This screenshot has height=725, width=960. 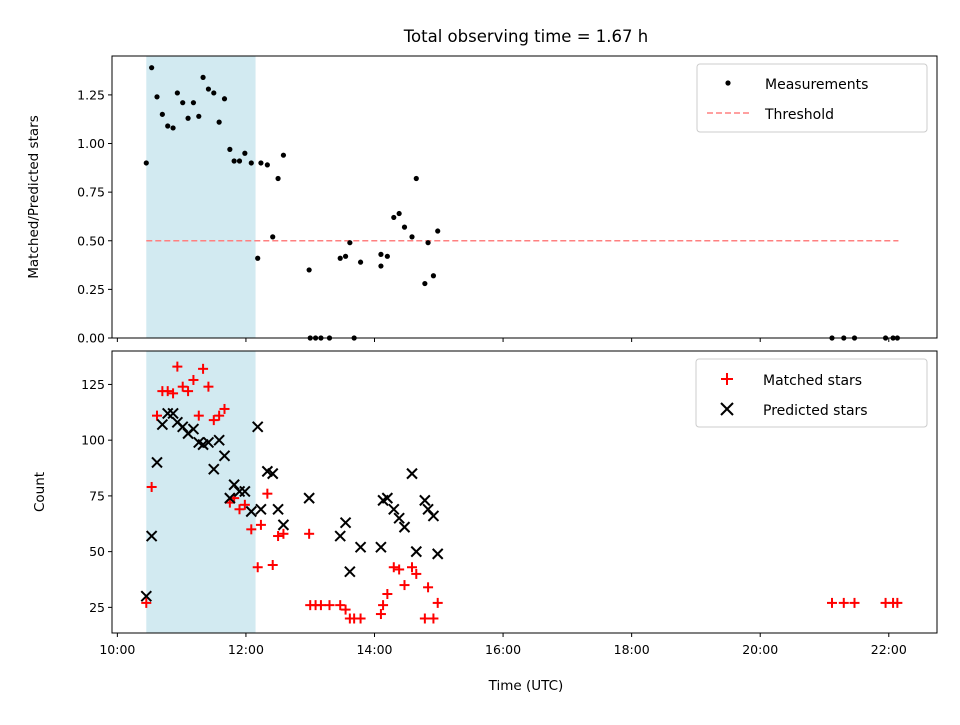 What do you see at coordinates (760, 649) in the screenshot?
I see `bottom-x-tick-label: 20:00` at bounding box center [760, 649].